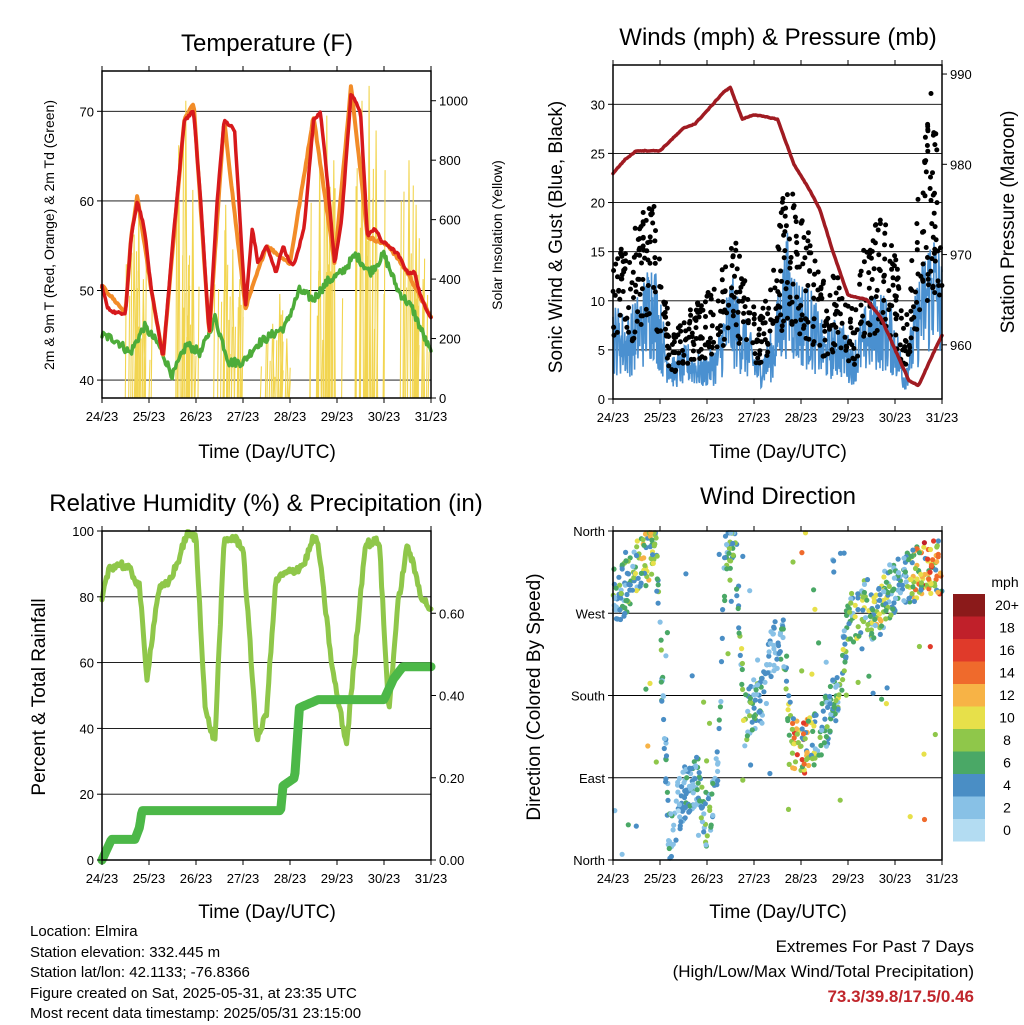  Describe the element at coordinates (801, 417) in the screenshot. I see `x-tick-label: 28/23` at that location.